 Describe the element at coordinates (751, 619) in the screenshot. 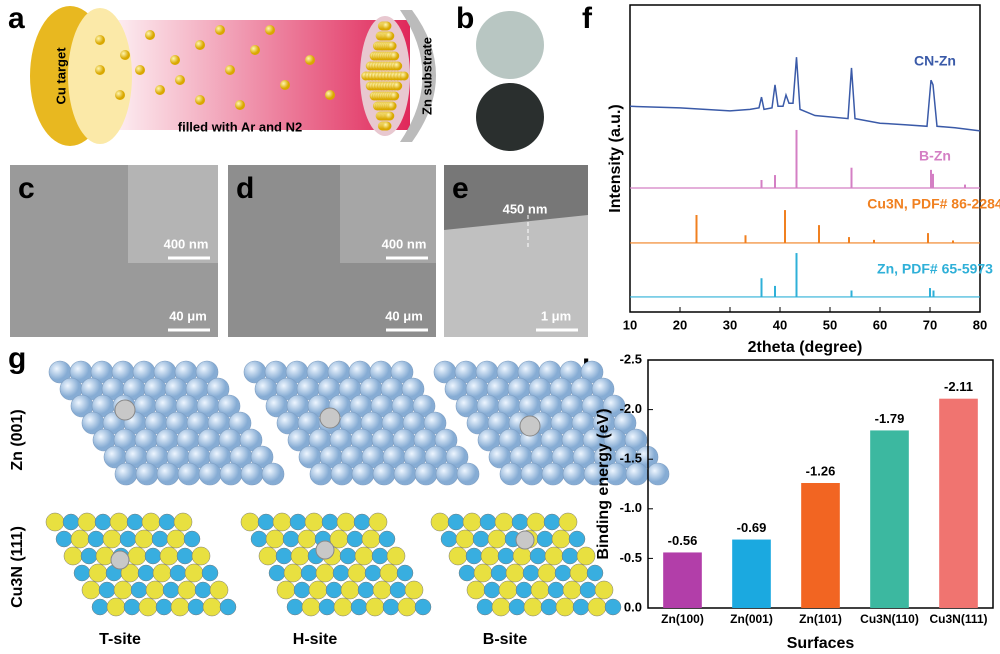

I see `x-tick-label: Zn(001)` at that location.